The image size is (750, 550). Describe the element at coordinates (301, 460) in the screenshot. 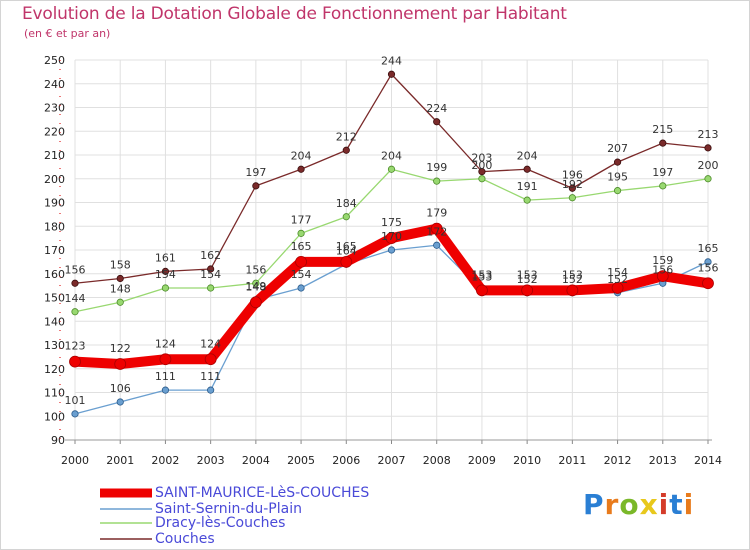

I see `x-tick-label: 2005` at that location.